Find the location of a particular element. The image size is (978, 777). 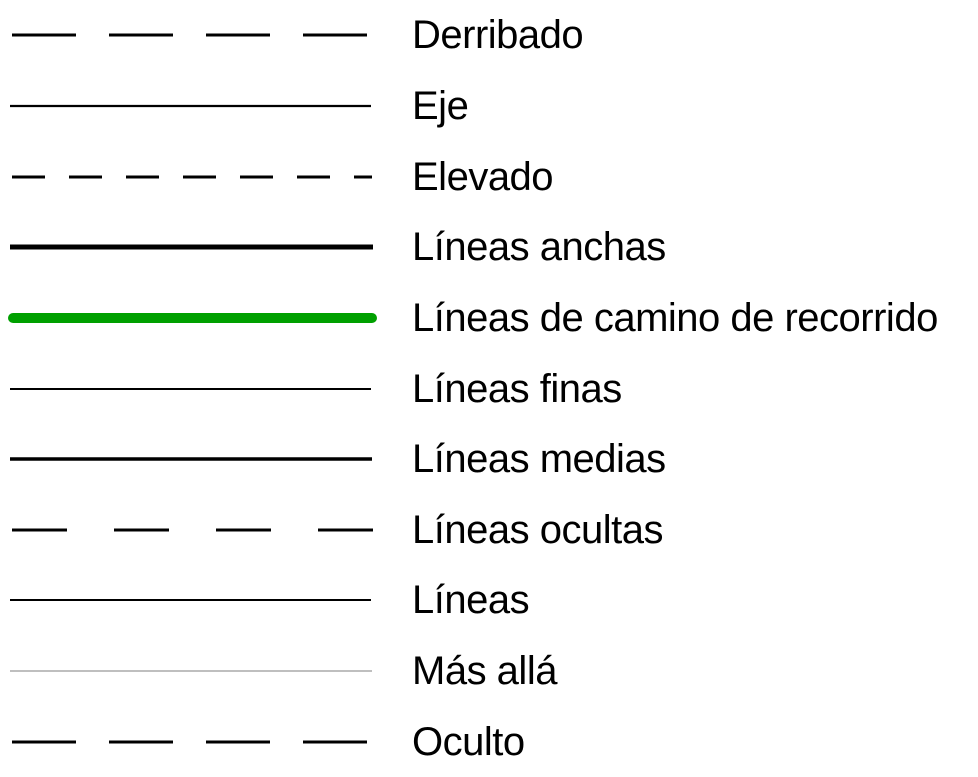

legend-row: Líneas anchas is located at coordinates (489, 247).